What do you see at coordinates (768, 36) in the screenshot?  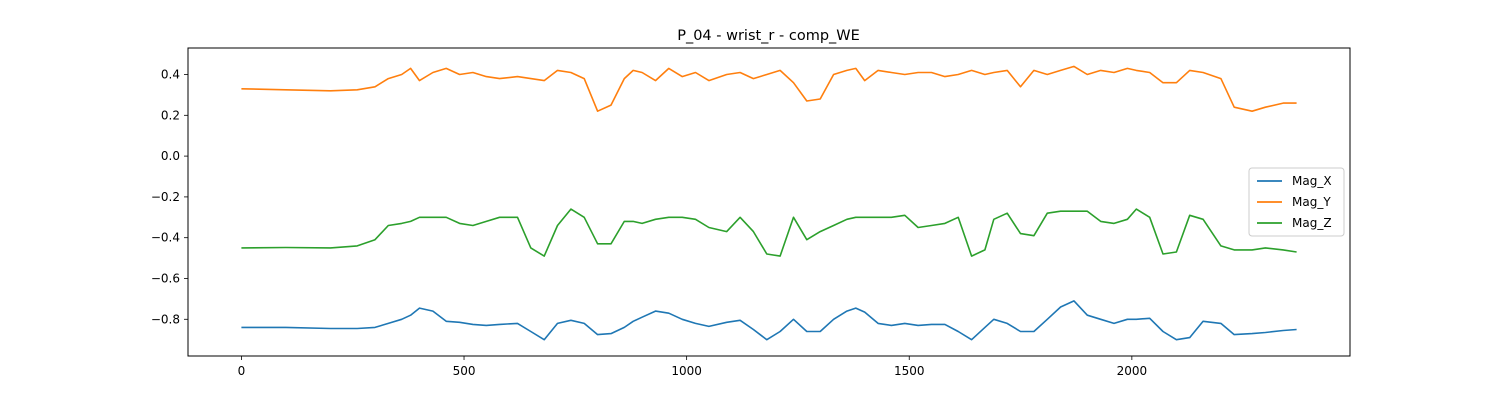 I see `chart-title: P_04 - wrist_r - comp_WE` at bounding box center [768, 36].